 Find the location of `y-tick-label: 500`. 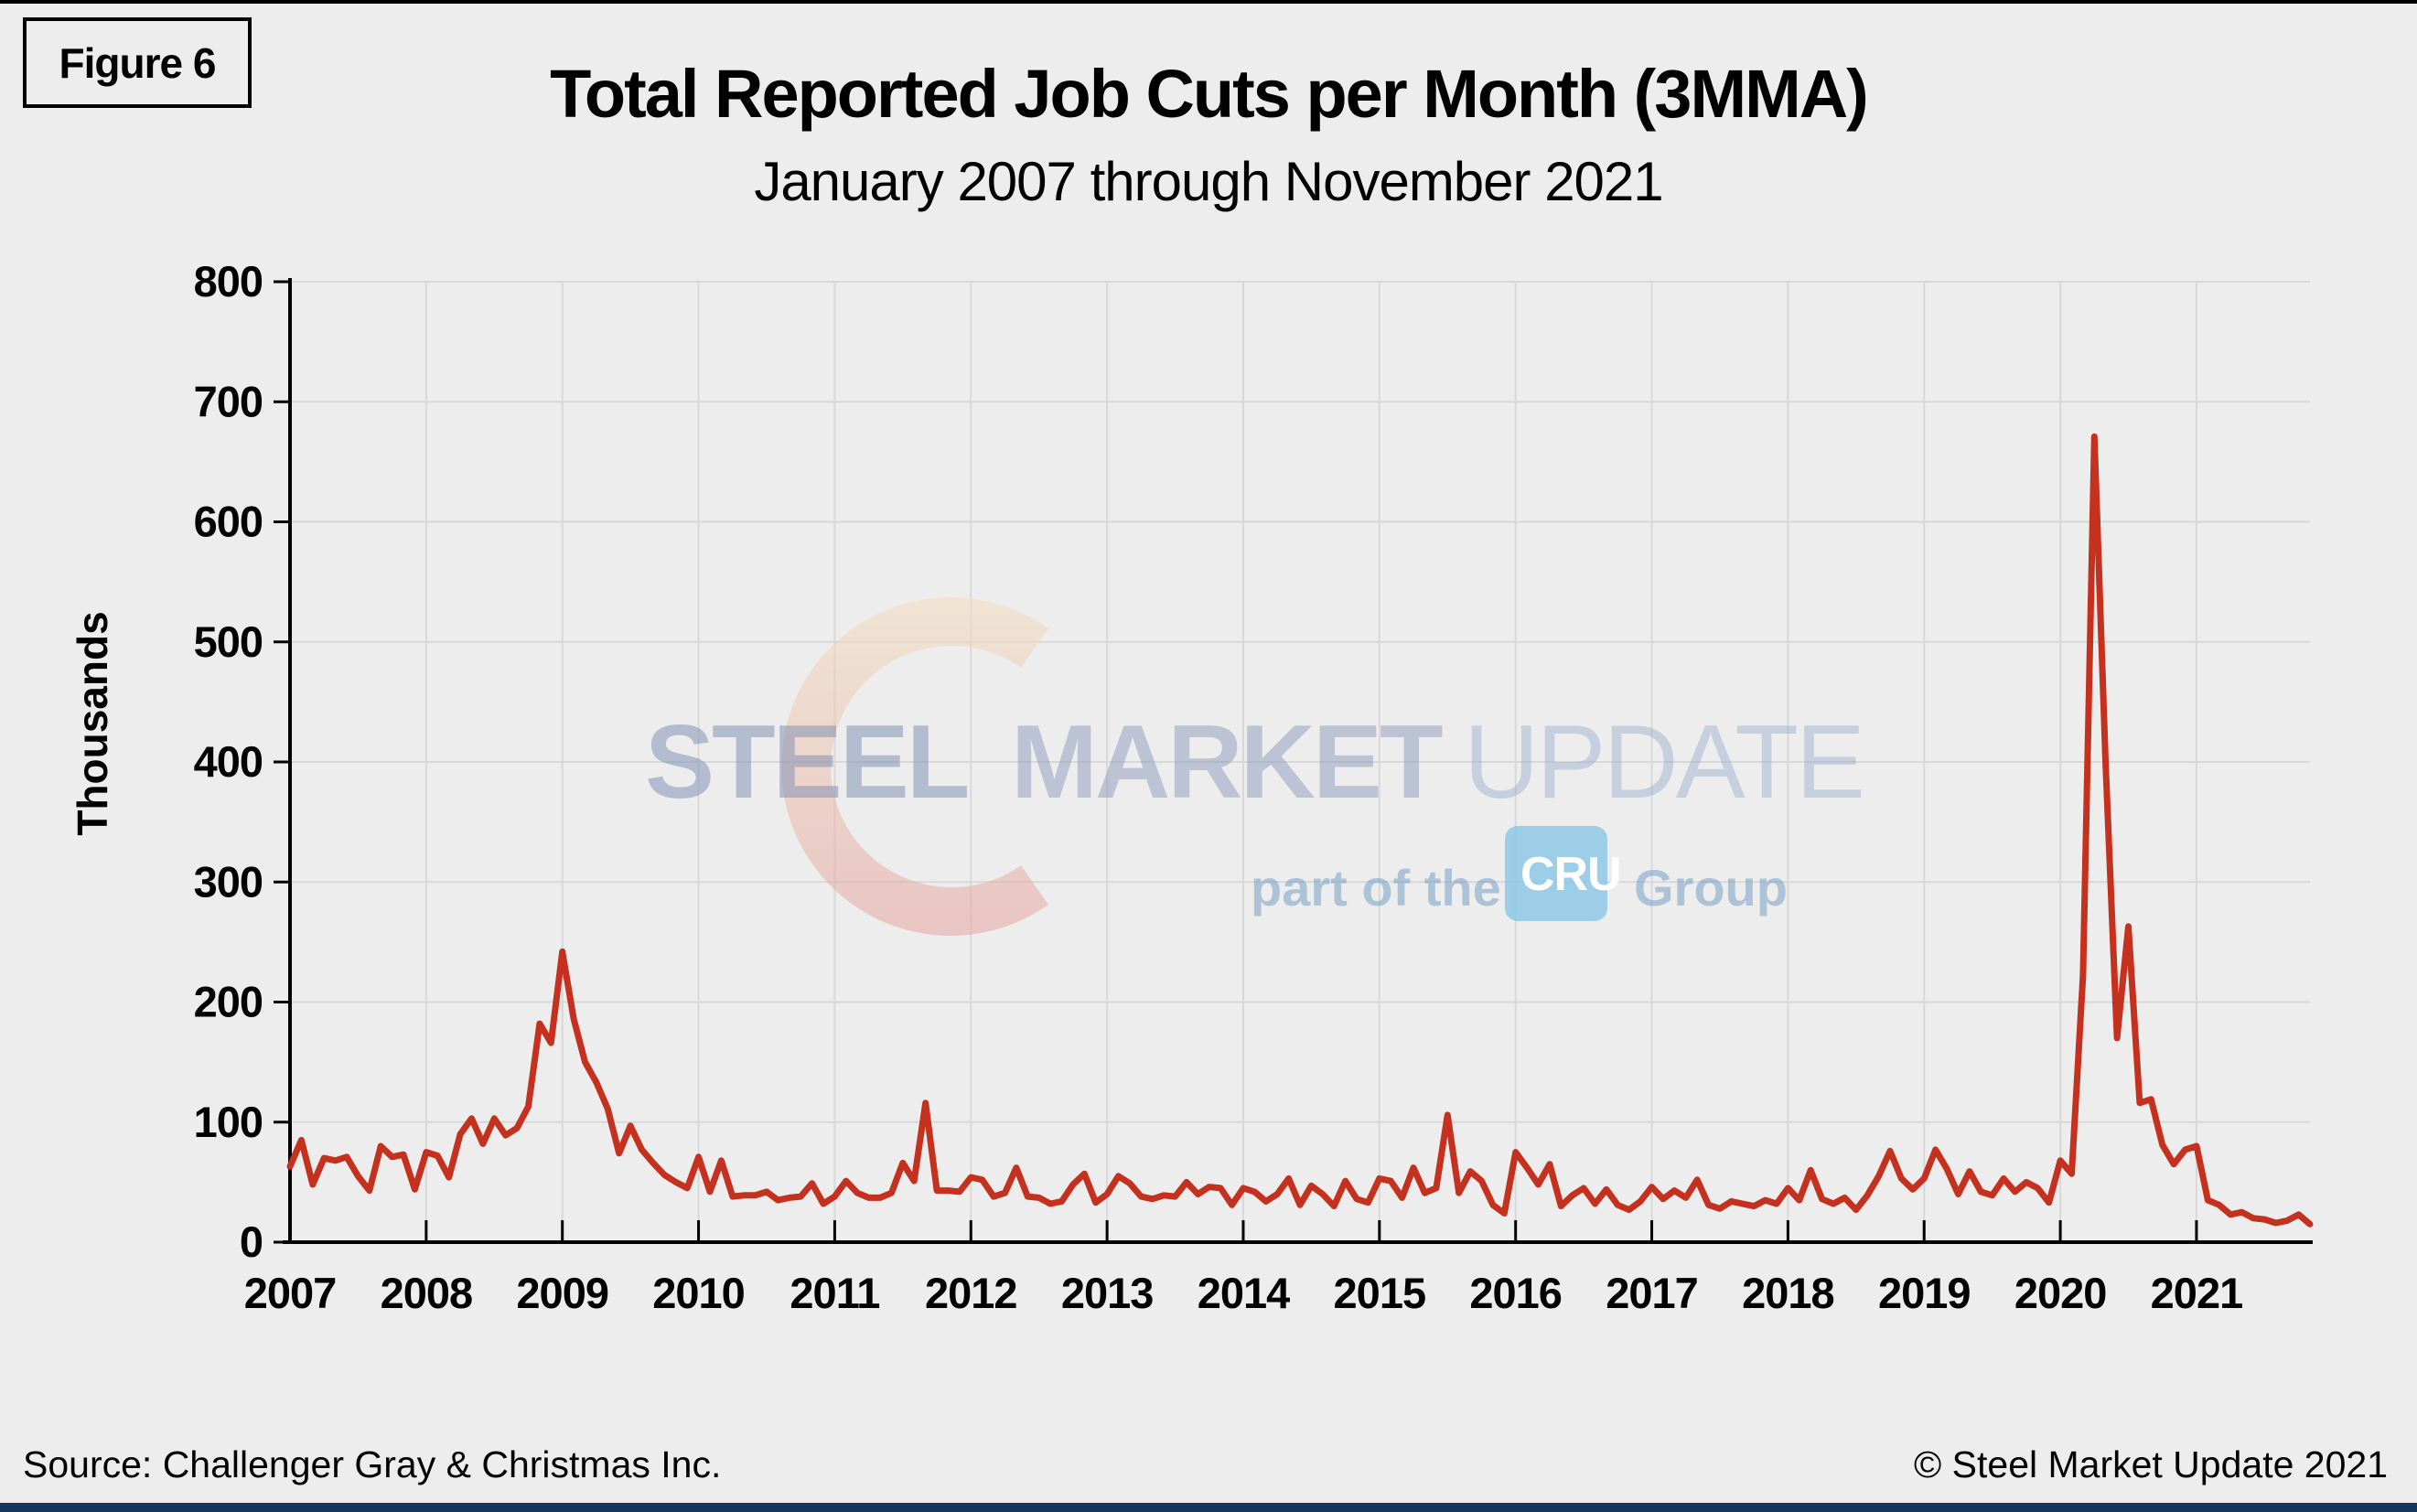

y-tick-label: 500 is located at coordinates (228, 641).